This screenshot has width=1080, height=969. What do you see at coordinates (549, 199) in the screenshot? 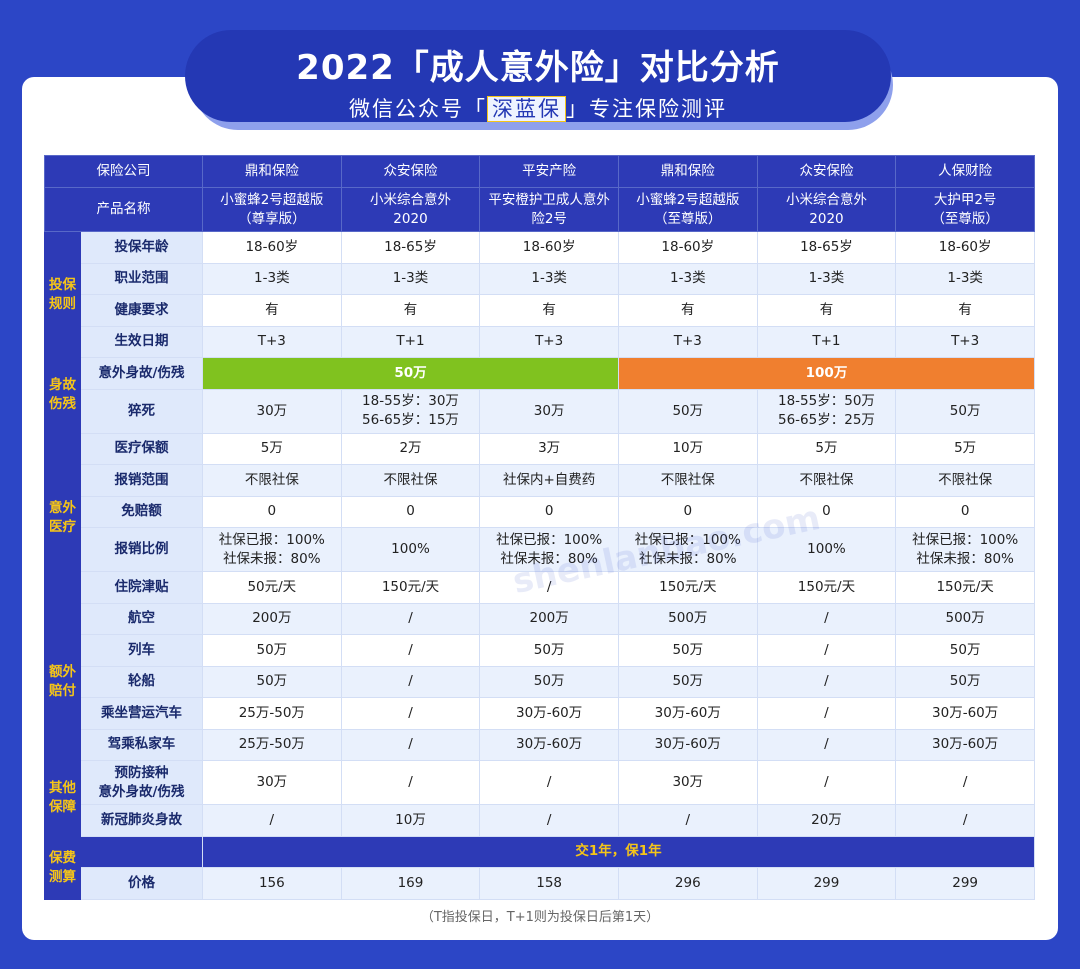
I see `text-line: 平安橙护卫成人意外` at bounding box center [549, 199].